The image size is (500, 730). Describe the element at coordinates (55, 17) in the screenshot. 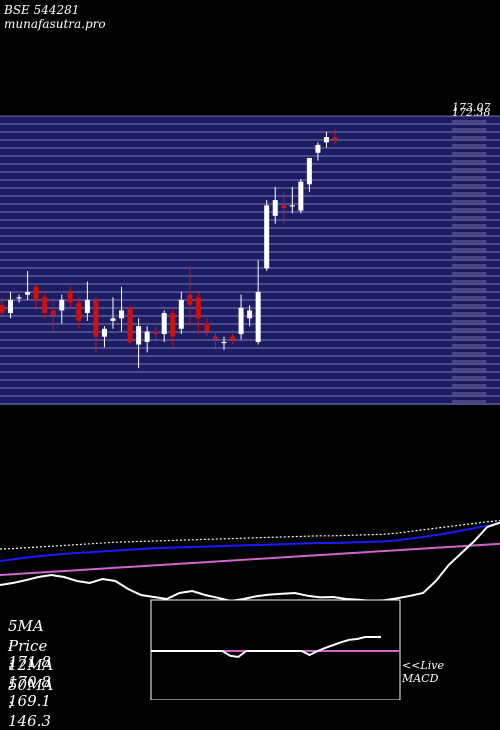

I see `chart-title: BSE 544281 munafasutra.pro` at that location.